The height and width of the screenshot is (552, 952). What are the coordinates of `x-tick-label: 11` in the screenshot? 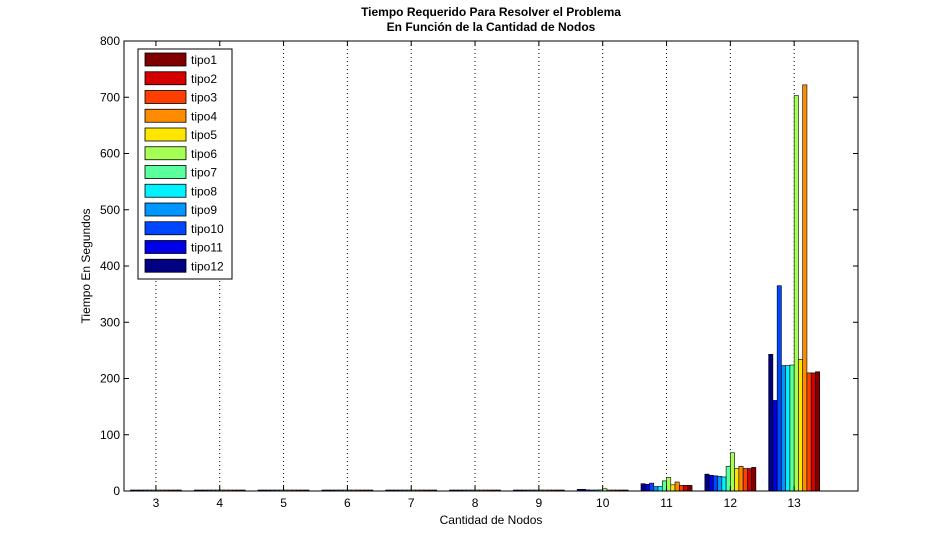 It's located at (666, 503).